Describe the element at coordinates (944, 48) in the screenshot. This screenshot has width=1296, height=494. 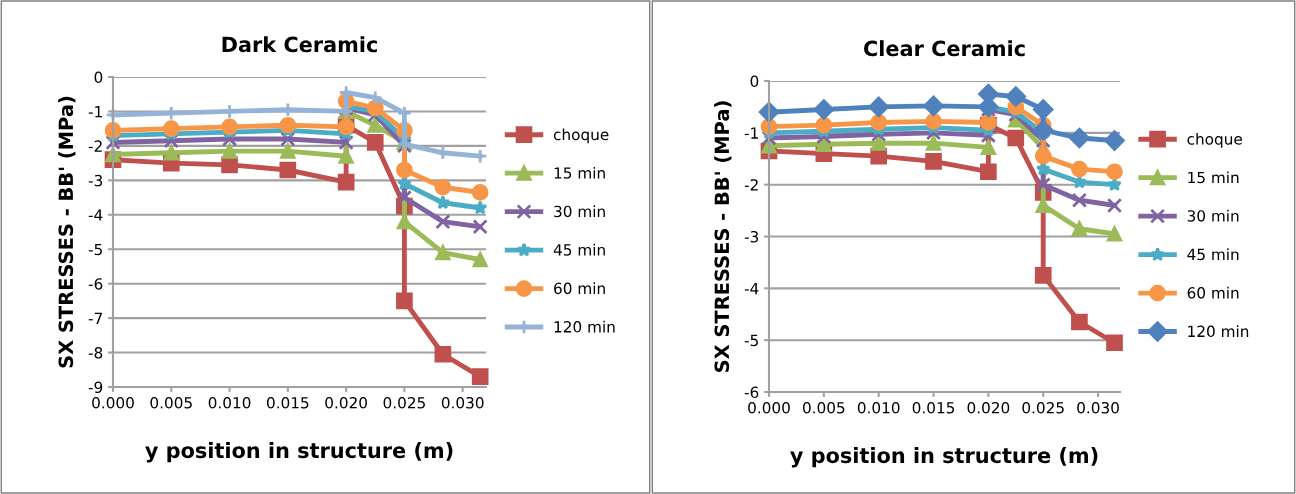
I see `chart-title: Clear Ceramic` at that location.